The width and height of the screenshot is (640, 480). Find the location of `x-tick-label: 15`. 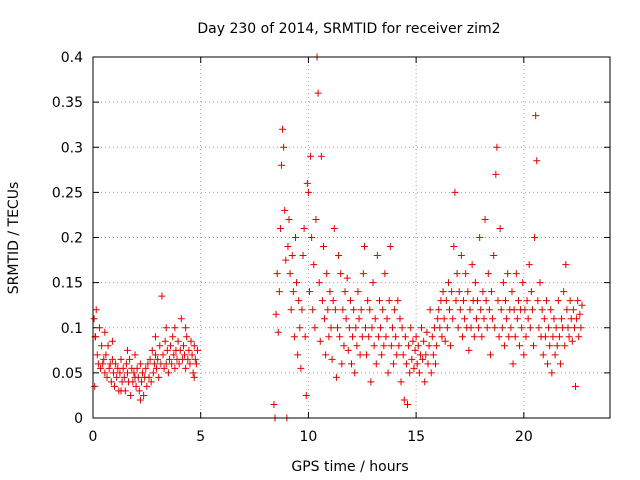

x-tick-label: 15 is located at coordinates (416, 437).